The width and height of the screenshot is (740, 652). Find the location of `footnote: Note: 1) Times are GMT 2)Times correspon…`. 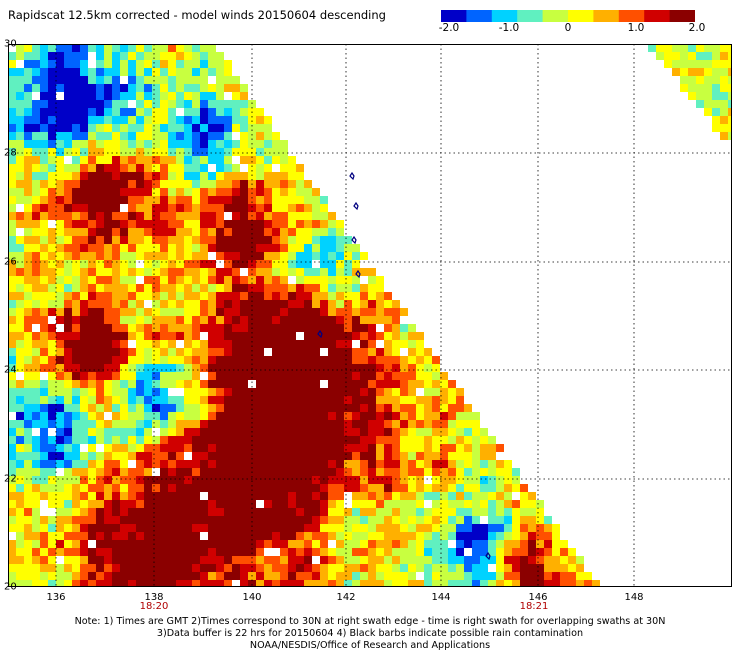

footnote: Note: 1) Times are GMT 2)Times correspon… is located at coordinates (370, 634).